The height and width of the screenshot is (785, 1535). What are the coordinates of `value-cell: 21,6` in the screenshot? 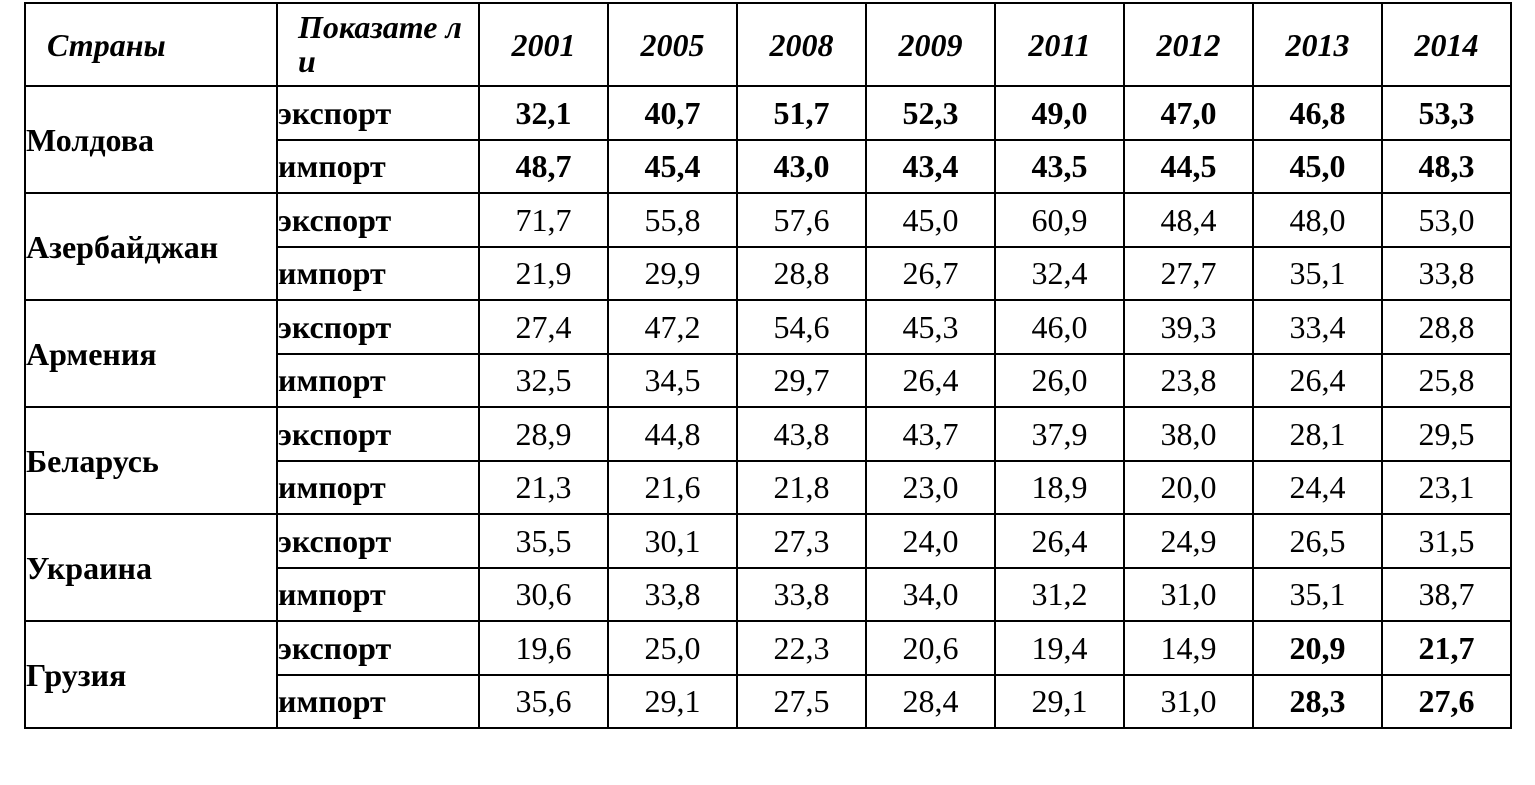 It's located at (672, 487).